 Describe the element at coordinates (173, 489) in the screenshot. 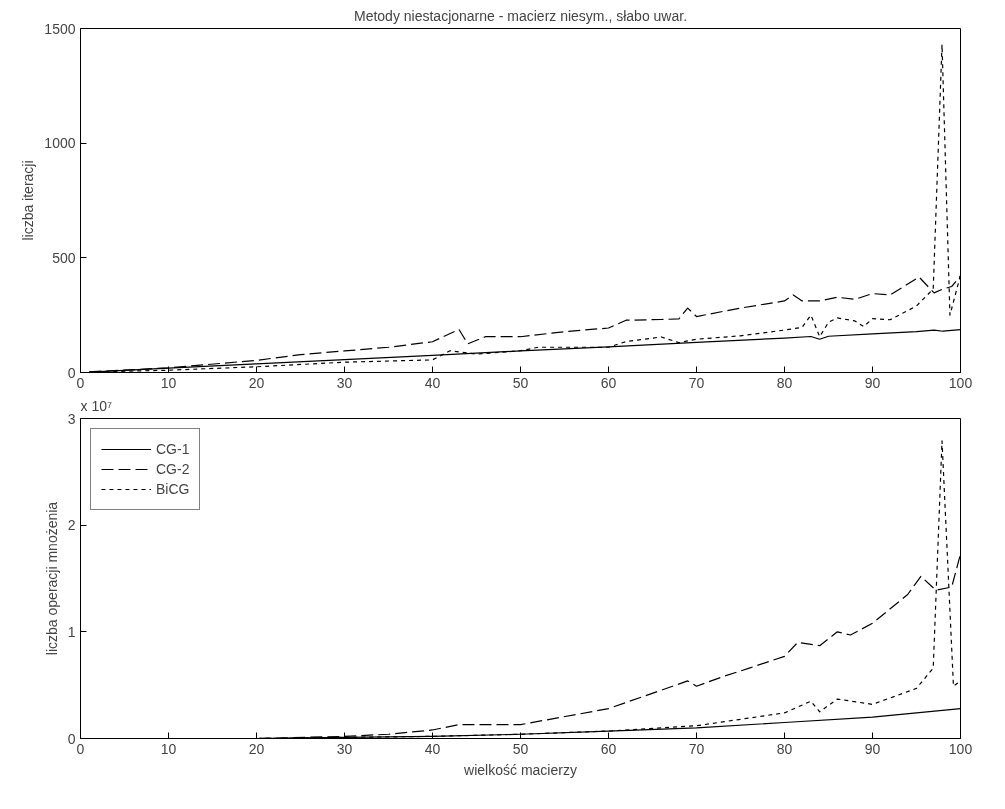

I see `legend-label: BiCG` at that location.